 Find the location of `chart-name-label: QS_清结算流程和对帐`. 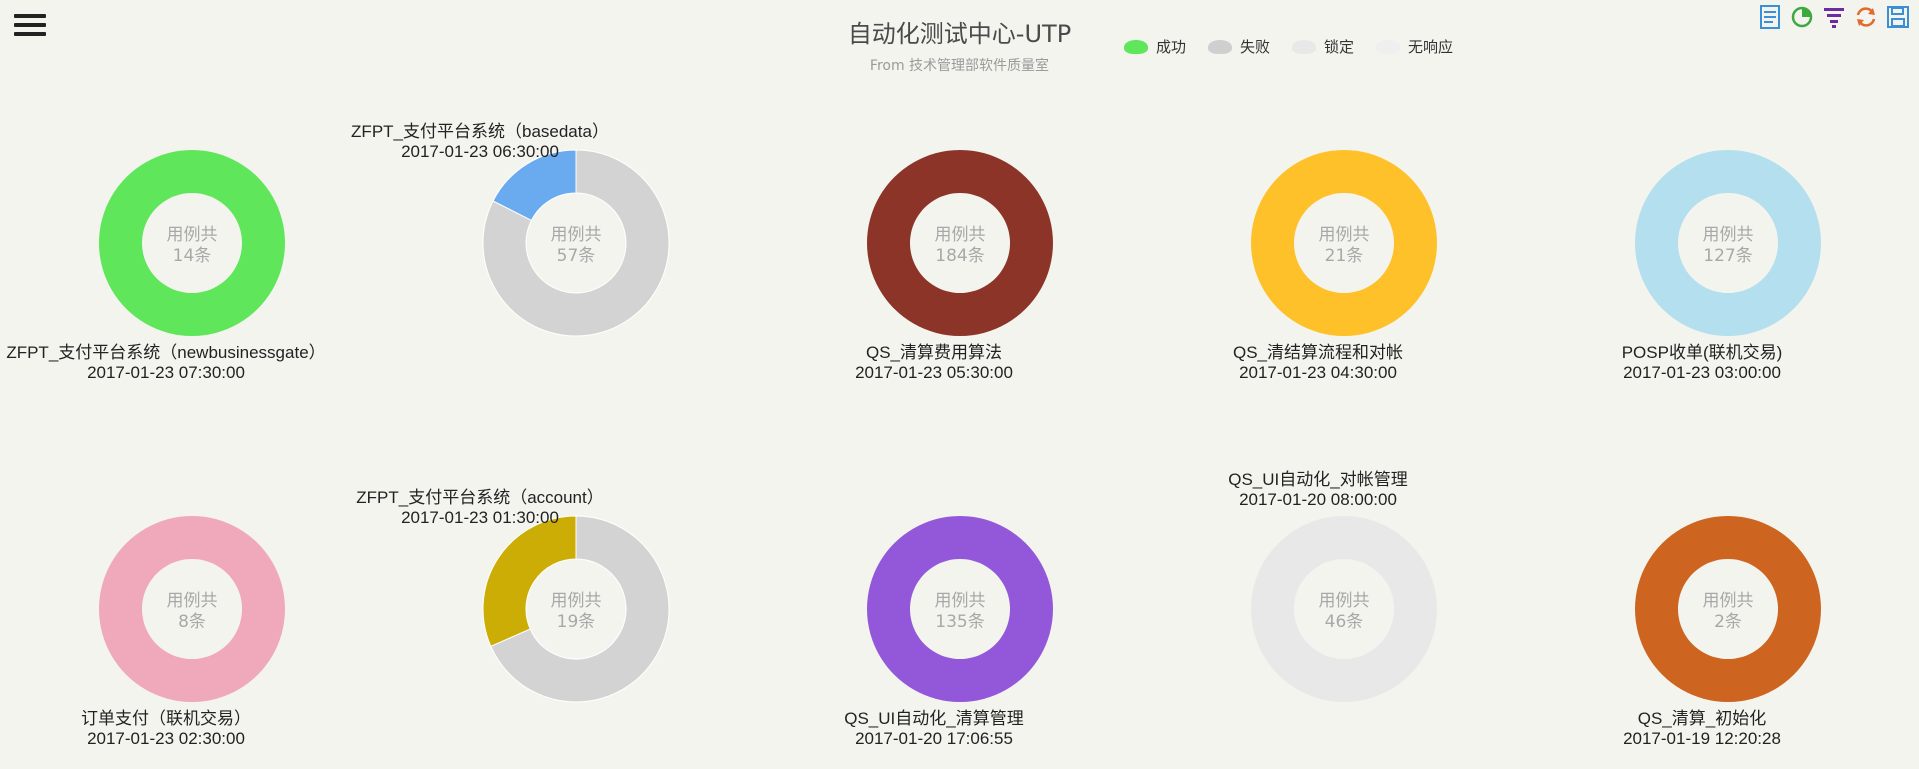

chart-name-label: QS_清结算流程和对帐 is located at coordinates (1318, 352).